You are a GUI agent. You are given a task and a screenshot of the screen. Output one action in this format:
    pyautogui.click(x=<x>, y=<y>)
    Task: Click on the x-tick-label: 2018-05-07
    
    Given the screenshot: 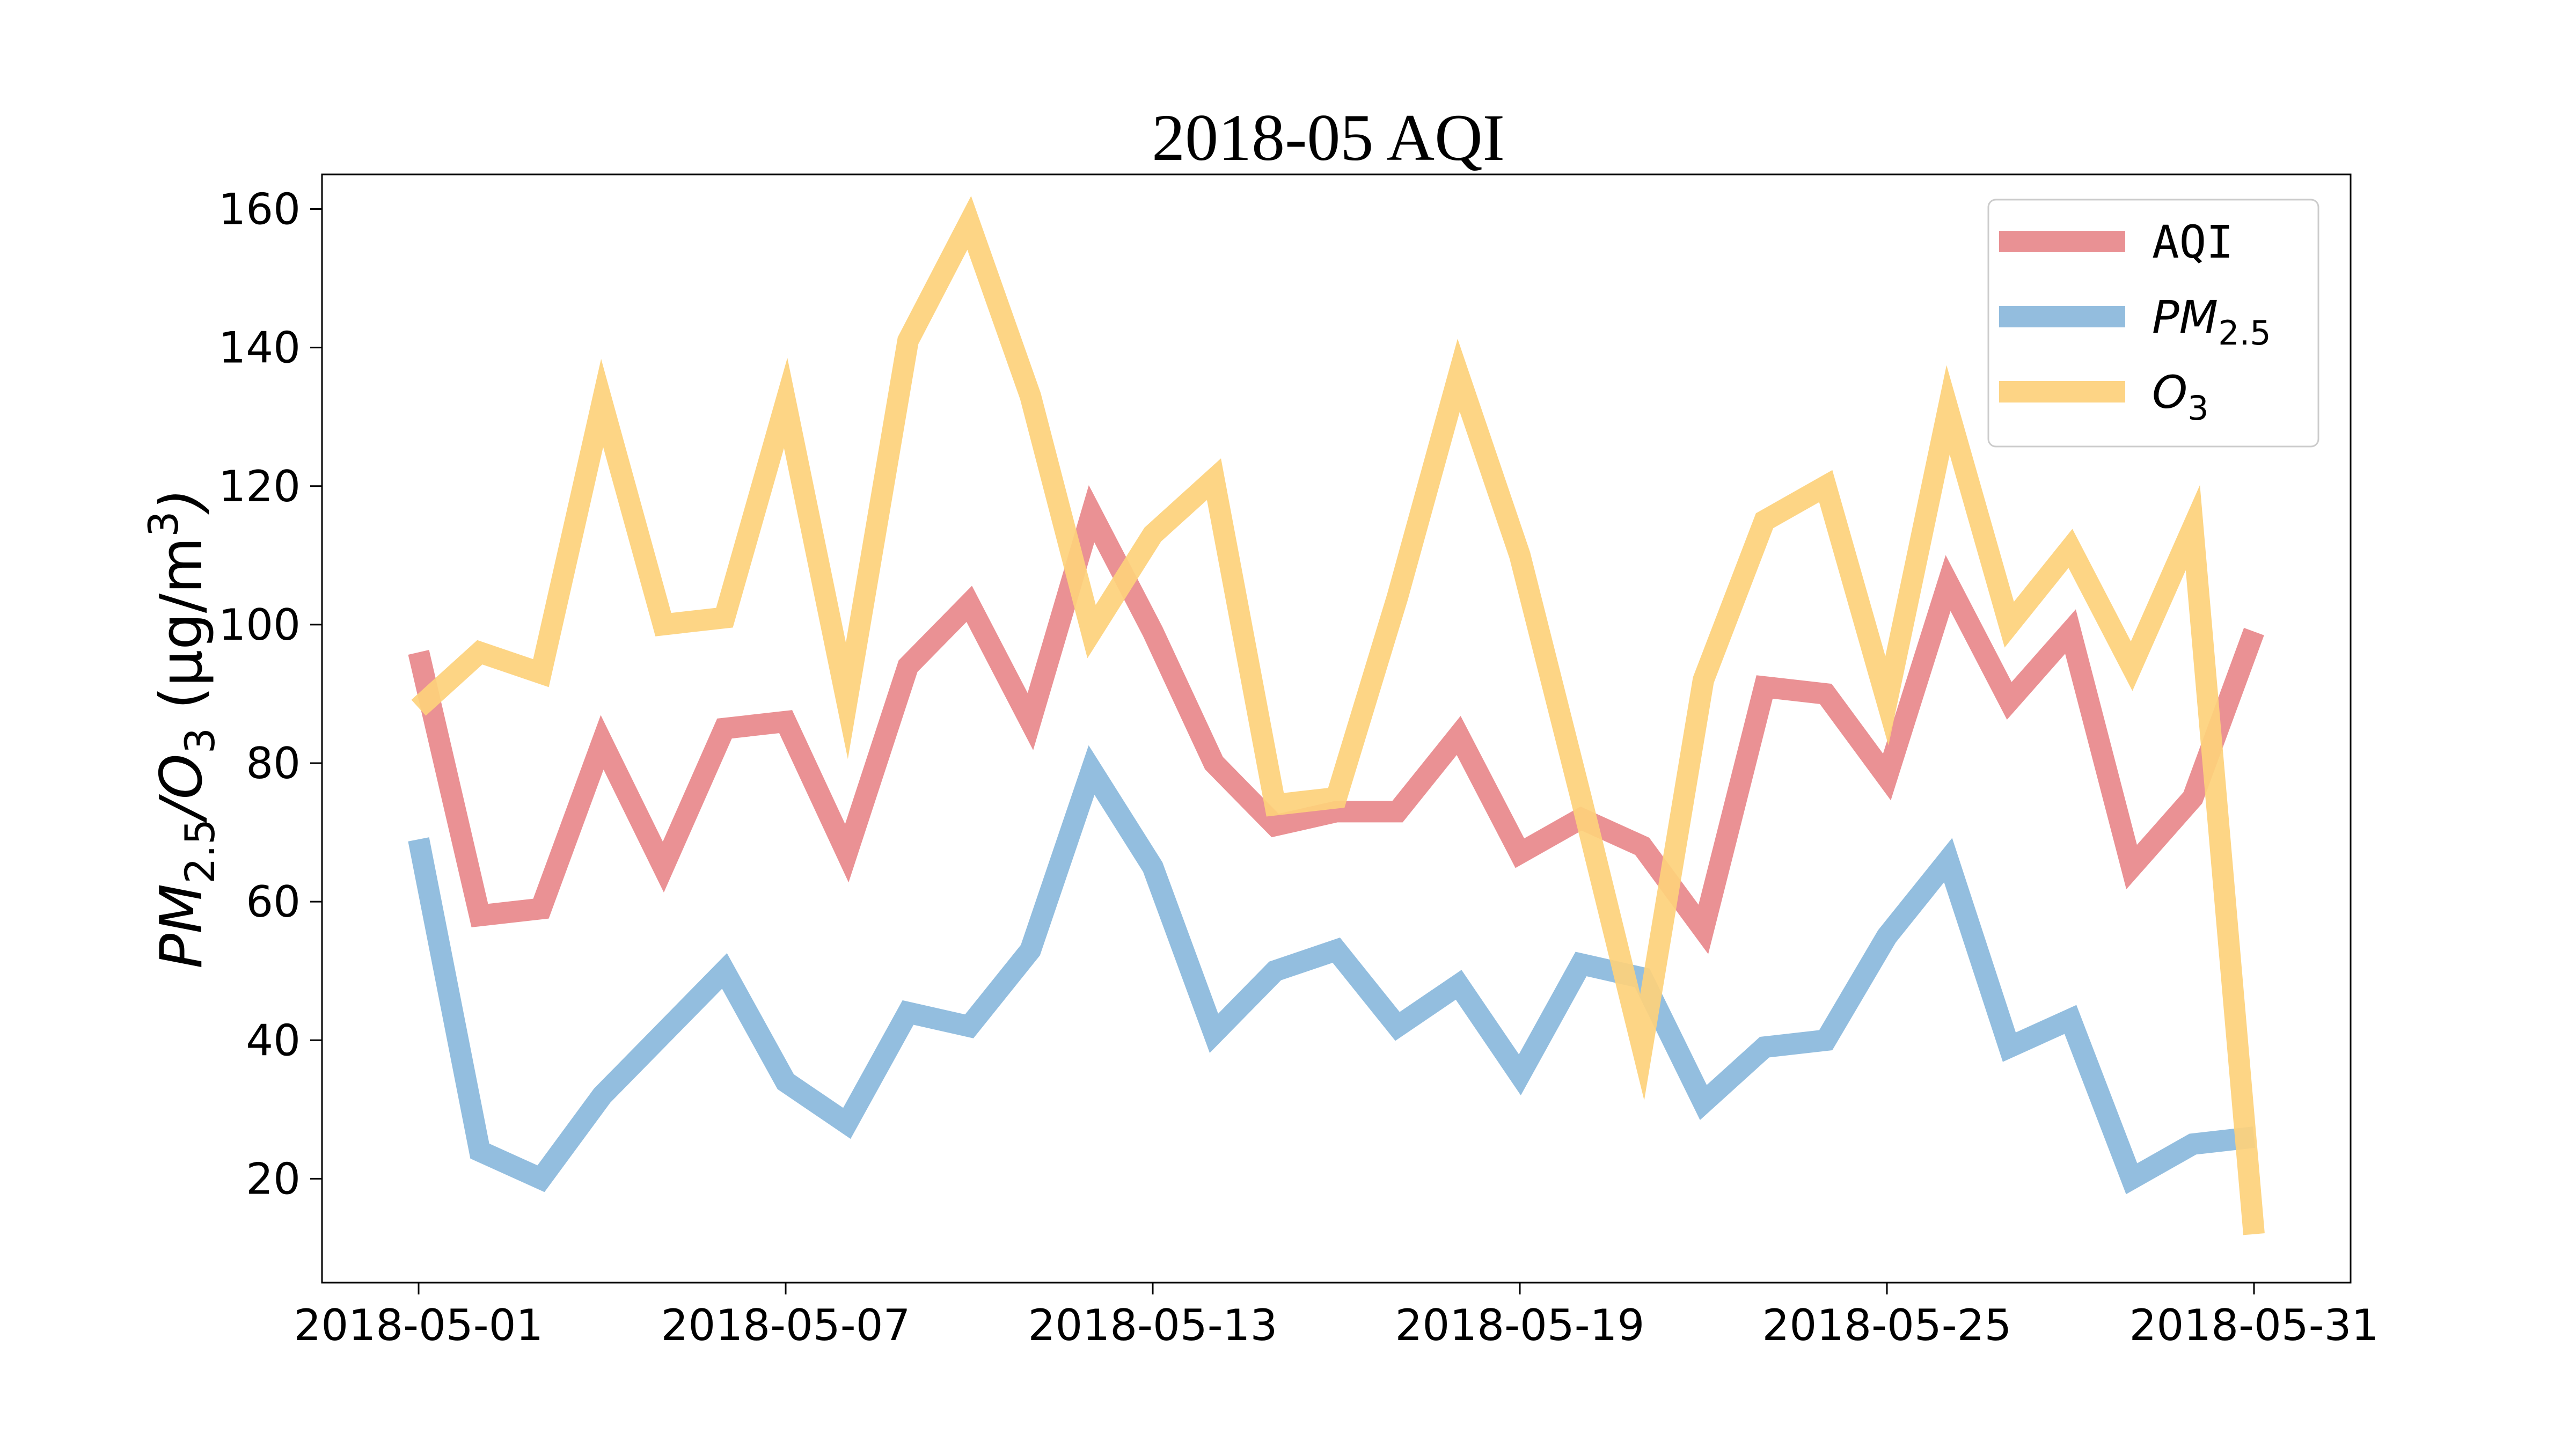 What is the action you would take?
    pyautogui.click(x=786, y=1325)
    